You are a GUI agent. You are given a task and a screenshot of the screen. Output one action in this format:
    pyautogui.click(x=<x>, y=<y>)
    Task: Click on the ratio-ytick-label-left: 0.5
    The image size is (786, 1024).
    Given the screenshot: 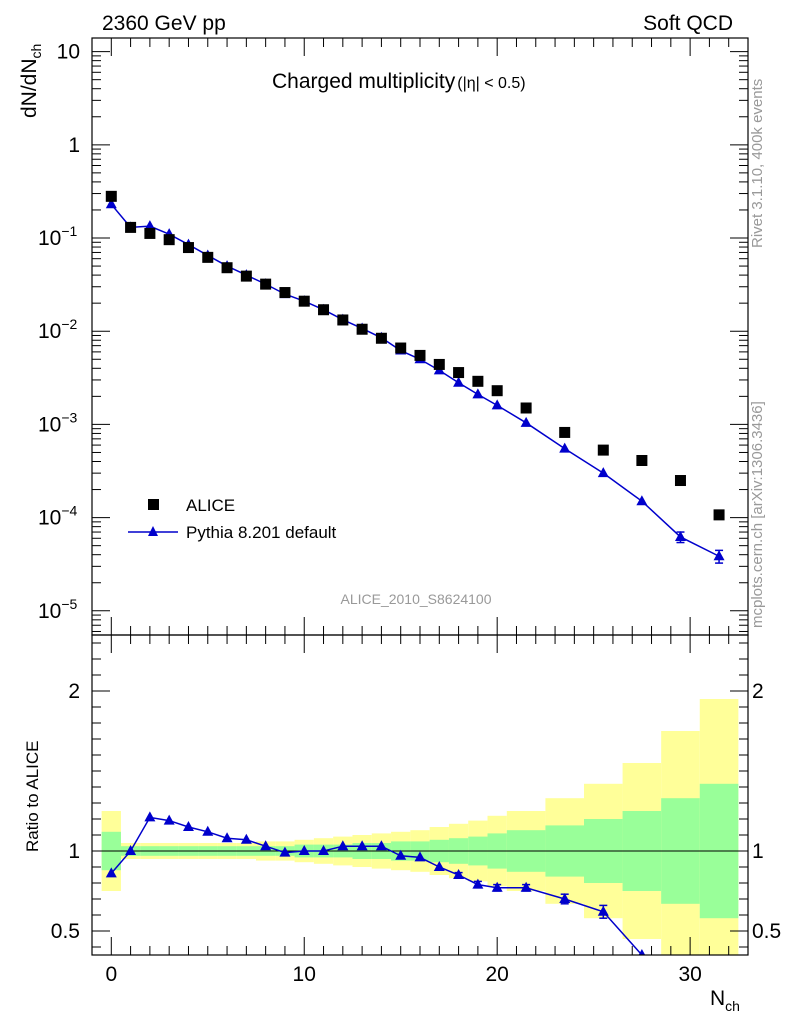 What is the action you would take?
    pyautogui.click(x=65, y=931)
    